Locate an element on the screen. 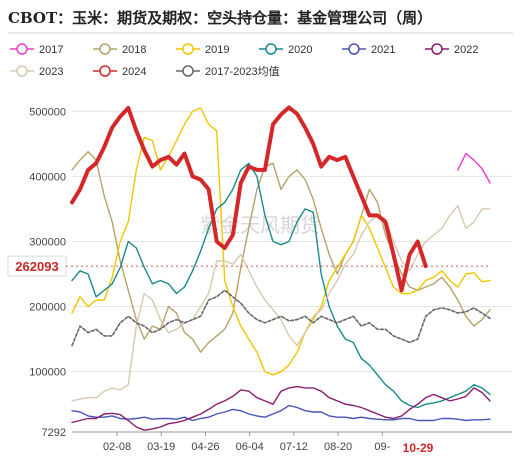 The image size is (521, 460). highlight-value: 262093 is located at coordinates (36, 266).